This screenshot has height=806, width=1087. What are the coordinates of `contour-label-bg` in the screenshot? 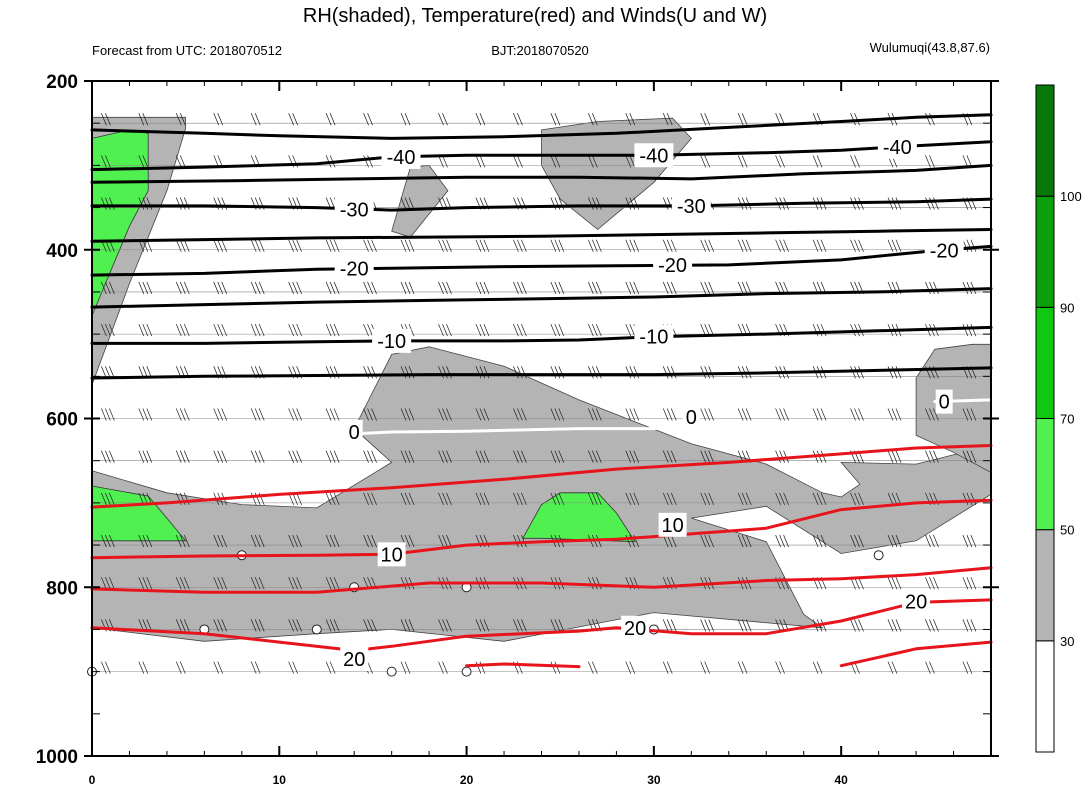 It's located at (354, 209).